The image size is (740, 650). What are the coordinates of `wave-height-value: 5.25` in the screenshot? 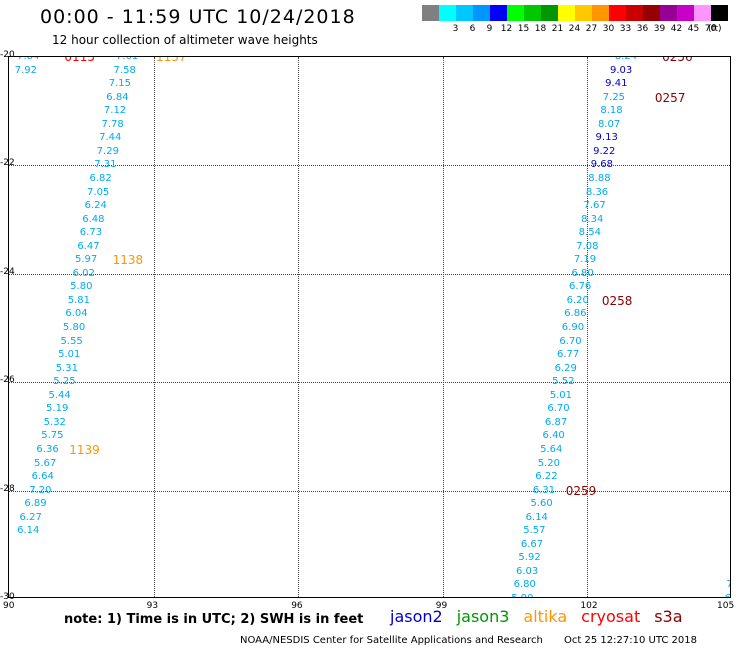 It's located at (64, 382).